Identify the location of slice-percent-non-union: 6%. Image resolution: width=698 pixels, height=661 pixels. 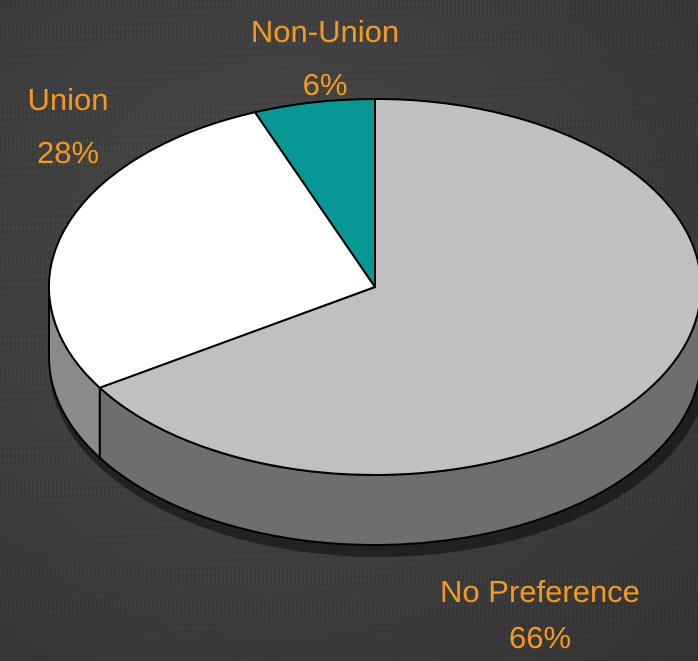
(325, 84).